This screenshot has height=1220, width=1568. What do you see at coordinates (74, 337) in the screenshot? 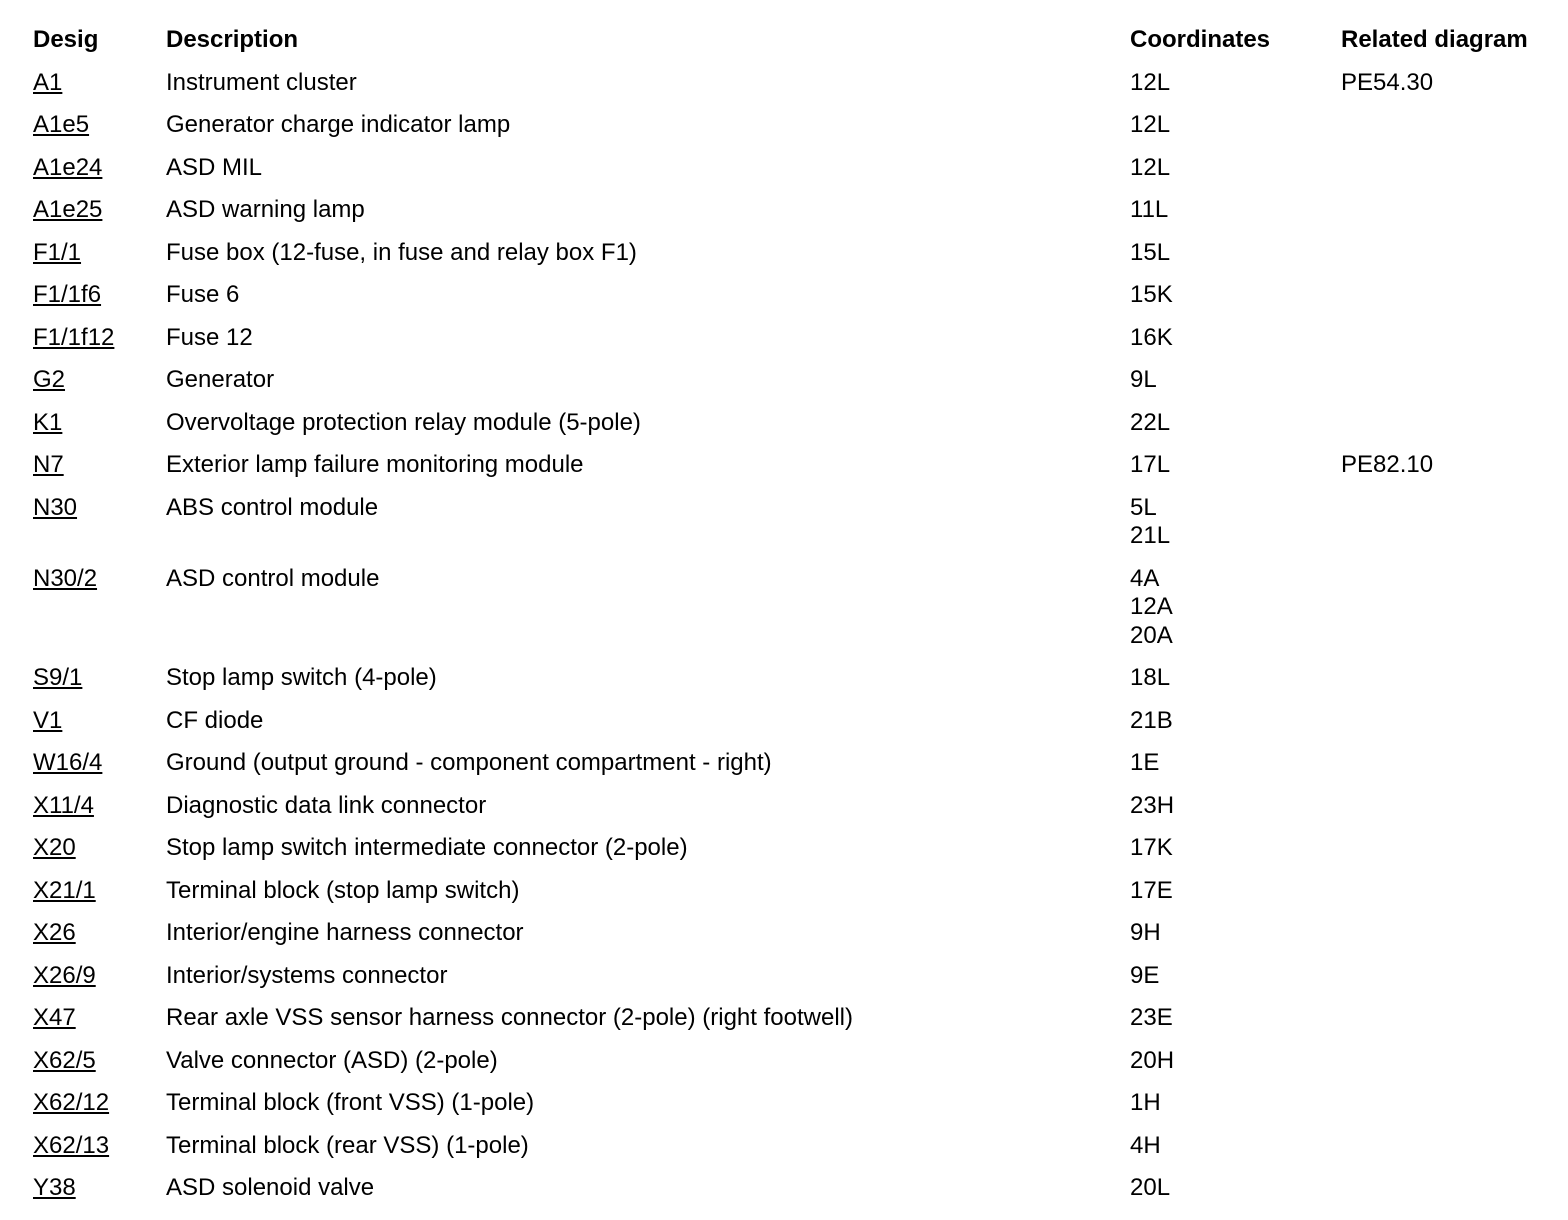
I see `desig-link: F1/1f12` at bounding box center [74, 337].